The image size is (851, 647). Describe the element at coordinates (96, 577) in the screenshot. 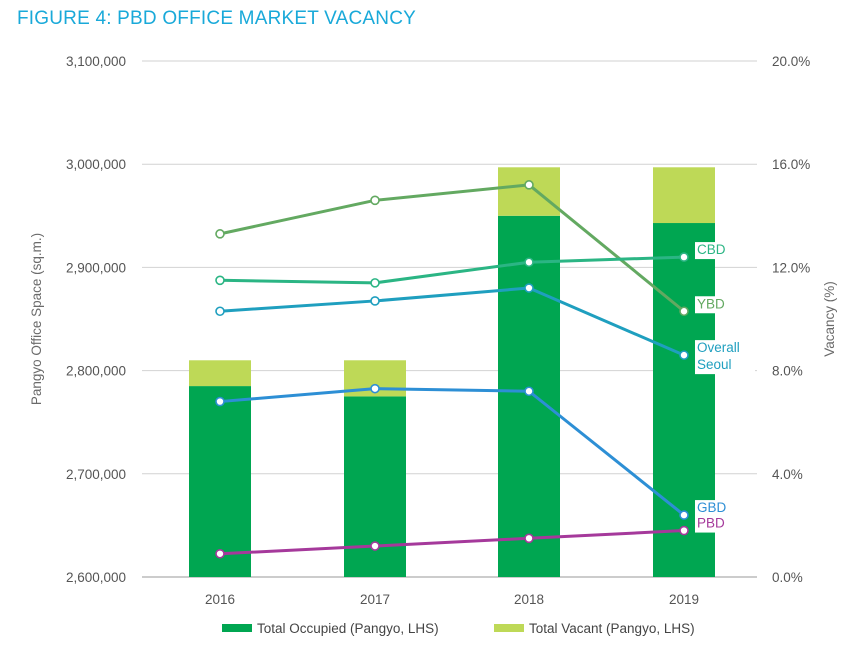

I see `left-tick-label: 2,600,000` at that location.